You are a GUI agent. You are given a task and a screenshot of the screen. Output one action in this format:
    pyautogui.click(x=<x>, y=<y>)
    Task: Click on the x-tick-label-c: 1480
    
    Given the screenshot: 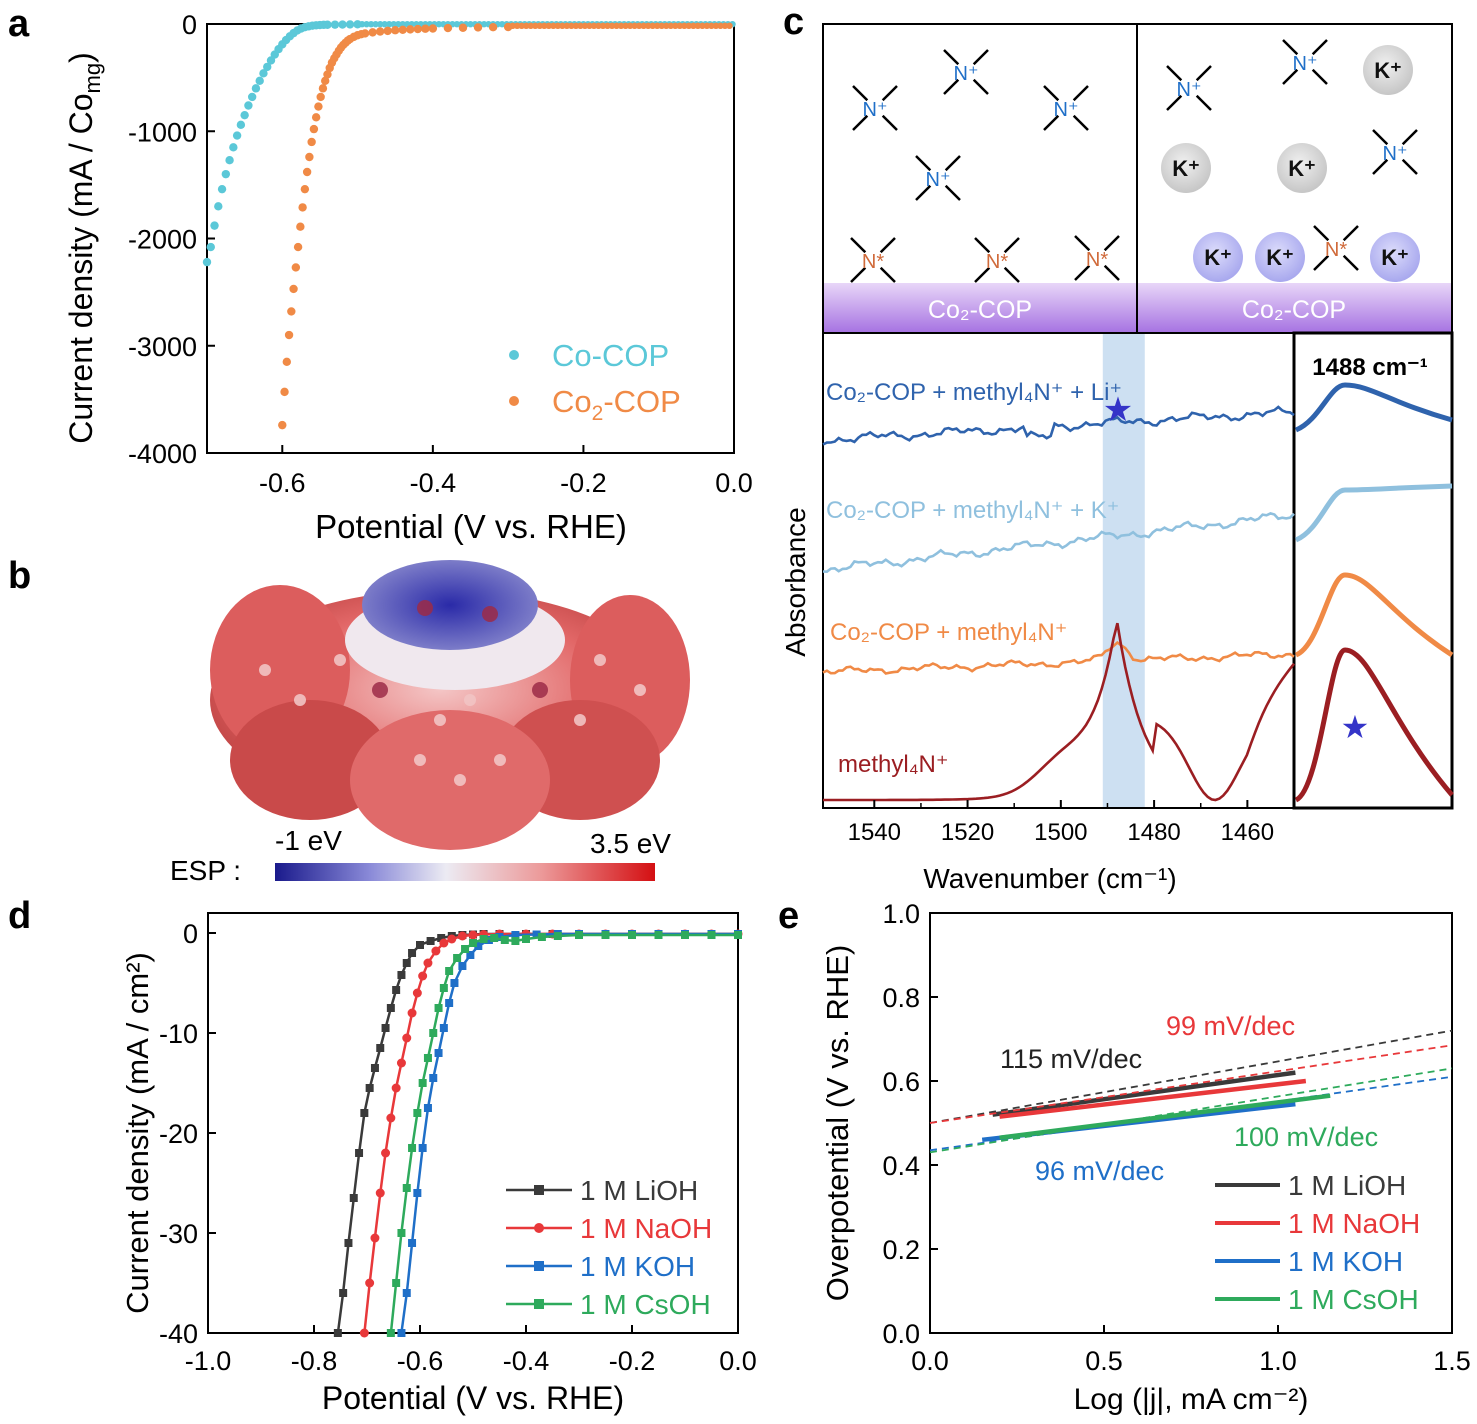 What is the action you would take?
    pyautogui.click(x=1153, y=832)
    